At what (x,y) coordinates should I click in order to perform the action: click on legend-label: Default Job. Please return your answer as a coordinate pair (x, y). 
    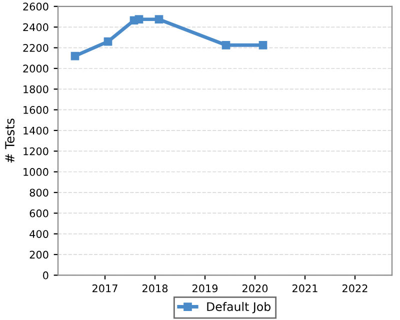
    Looking at the image, I should click on (238, 308).